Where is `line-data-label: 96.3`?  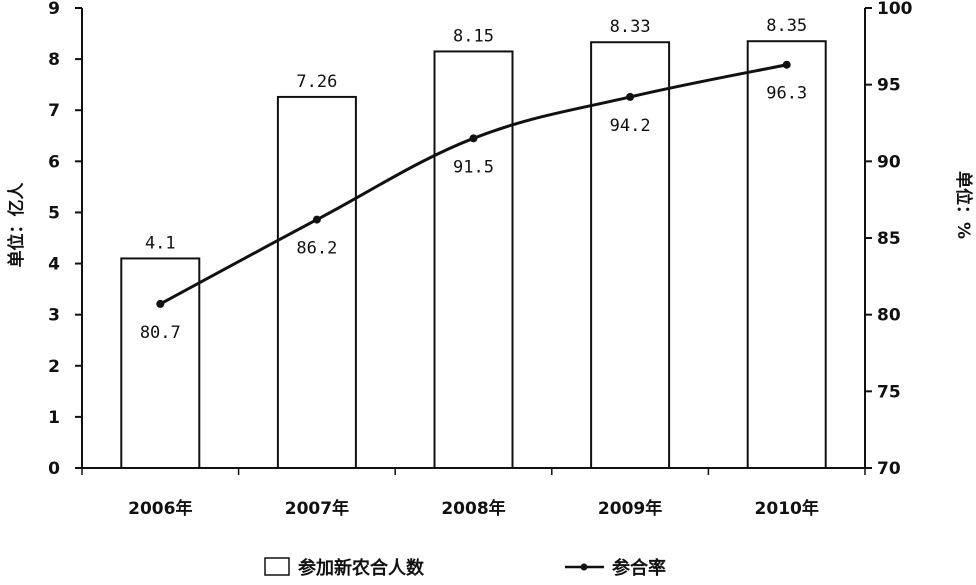 line-data-label: 96.3 is located at coordinates (786, 94).